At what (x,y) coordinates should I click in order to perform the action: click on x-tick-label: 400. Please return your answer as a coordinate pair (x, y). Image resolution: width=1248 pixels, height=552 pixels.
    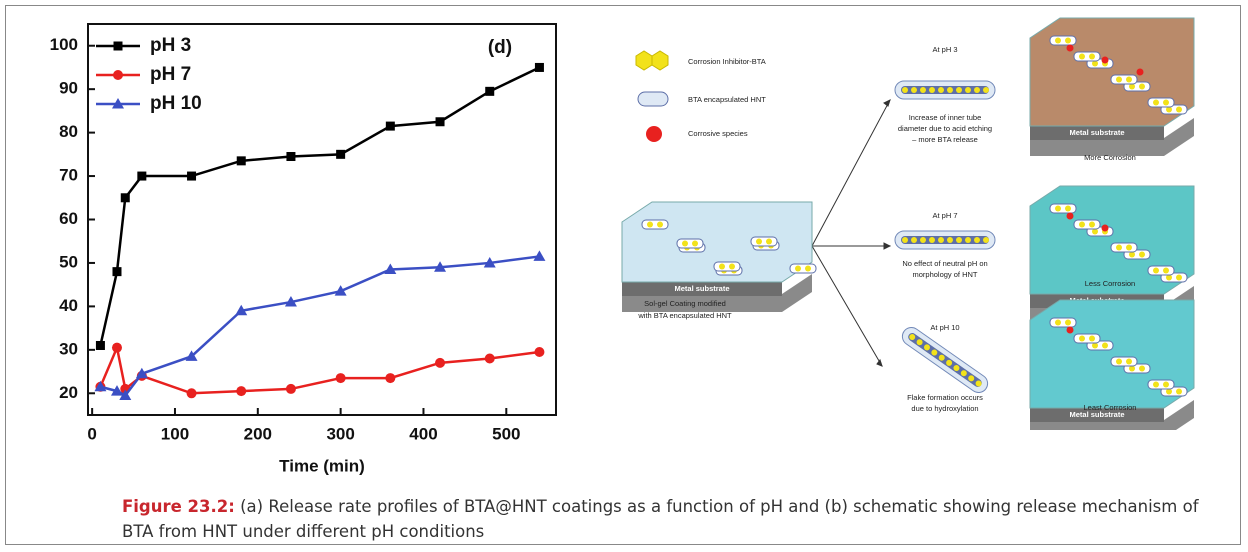
    Looking at the image, I should click on (423, 433).